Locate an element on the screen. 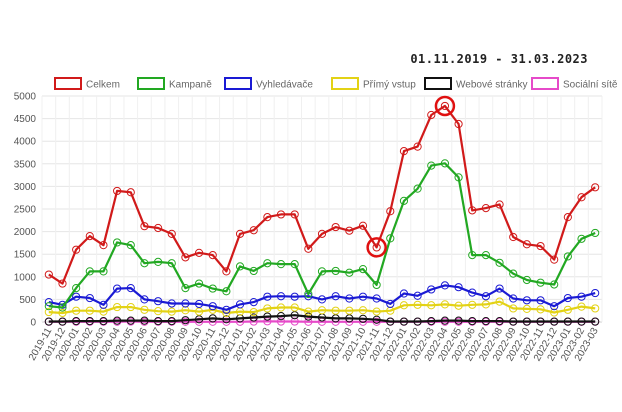 This screenshot has height=412, width=622. y-tick-label: 3000 is located at coordinates (25, 187).